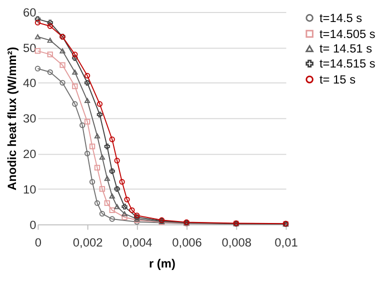  What do you see at coordinates (162, 263) in the screenshot?
I see `x-axis-title: r (m)` at bounding box center [162, 263].